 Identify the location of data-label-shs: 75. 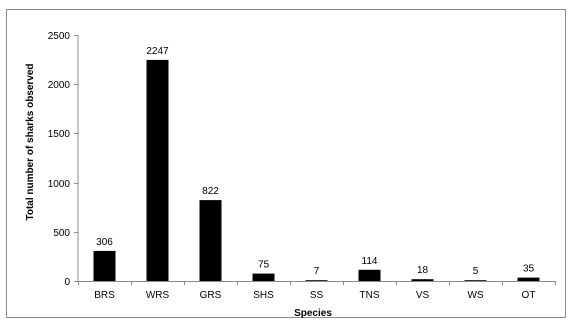
(264, 265).